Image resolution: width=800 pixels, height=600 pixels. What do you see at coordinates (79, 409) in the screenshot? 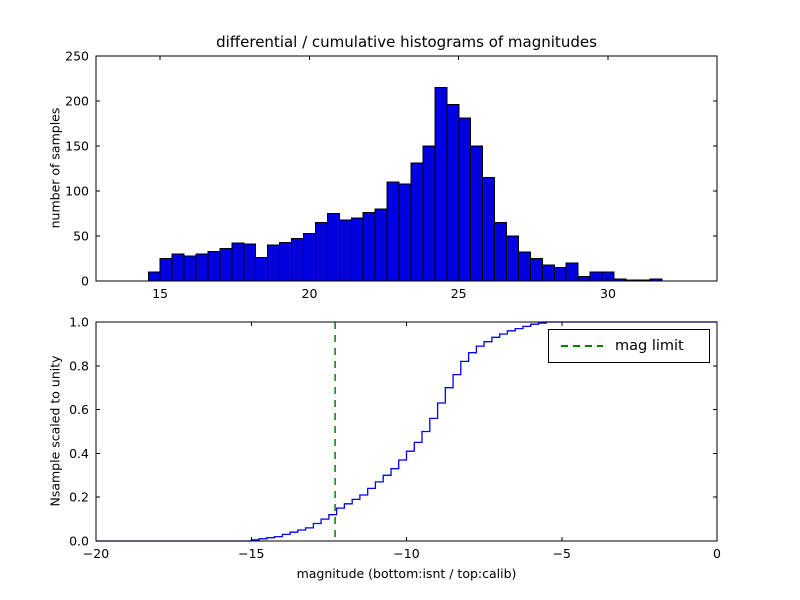
I see `y-tick-label: 0.6` at bounding box center [79, 409].